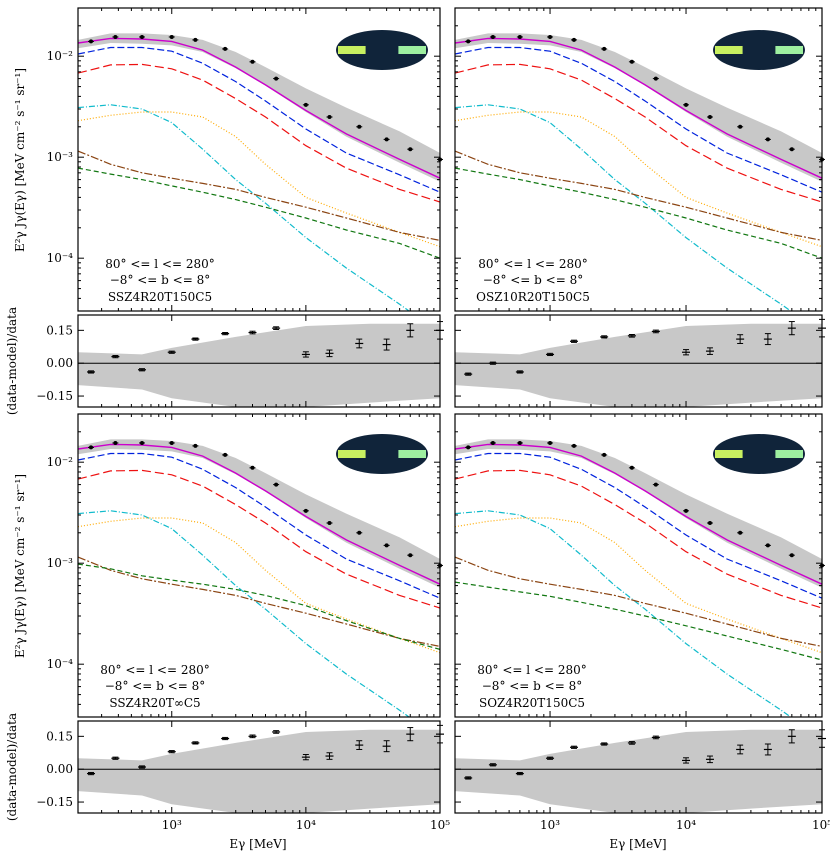 The height and width of the screenshot is (856, 830). I want to click on region-b-label-bl: −8° <= b <= 8°, so click(155, 686).